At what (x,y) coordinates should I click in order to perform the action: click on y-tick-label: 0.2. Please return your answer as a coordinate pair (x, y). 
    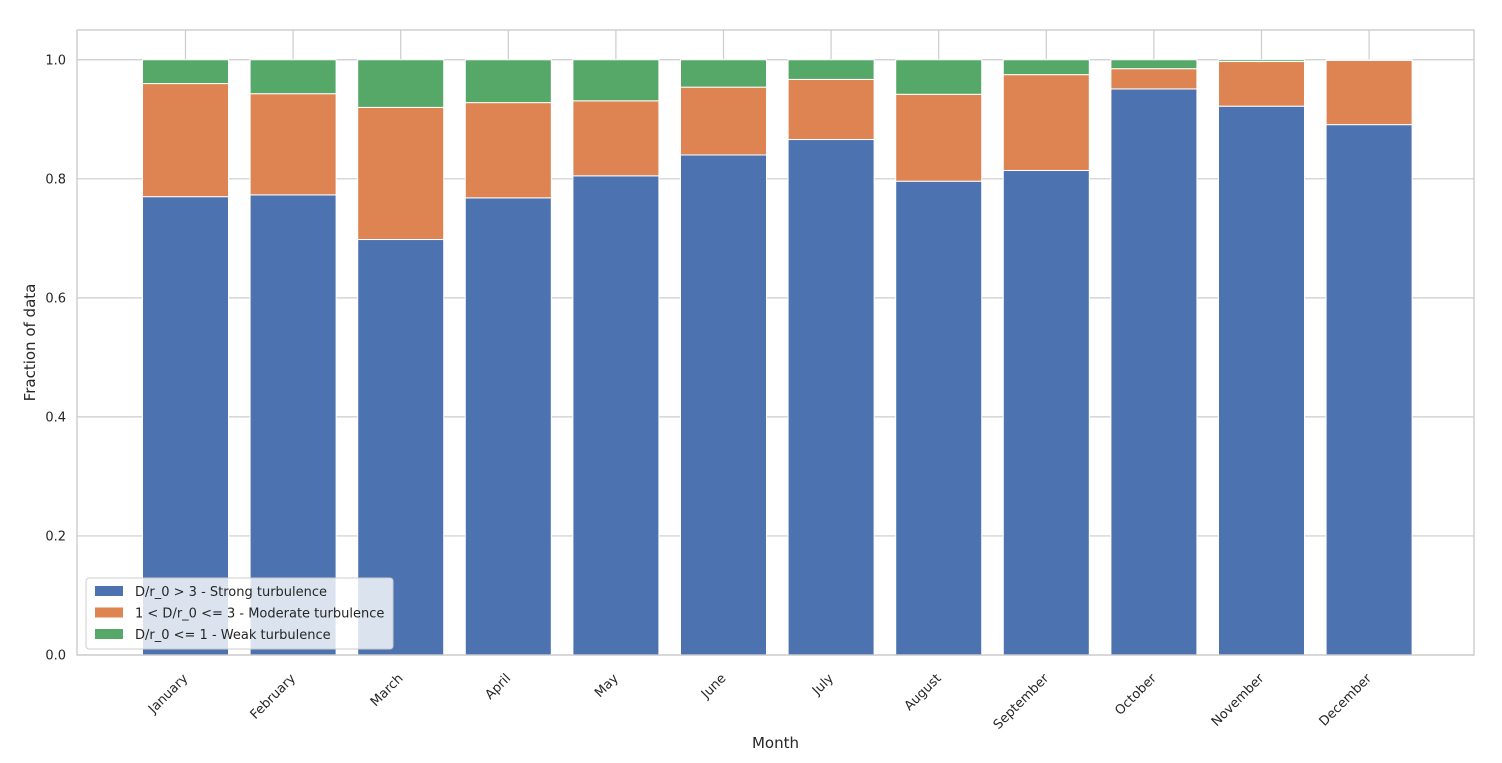
    Looking at the image, I should click on (55, 536).